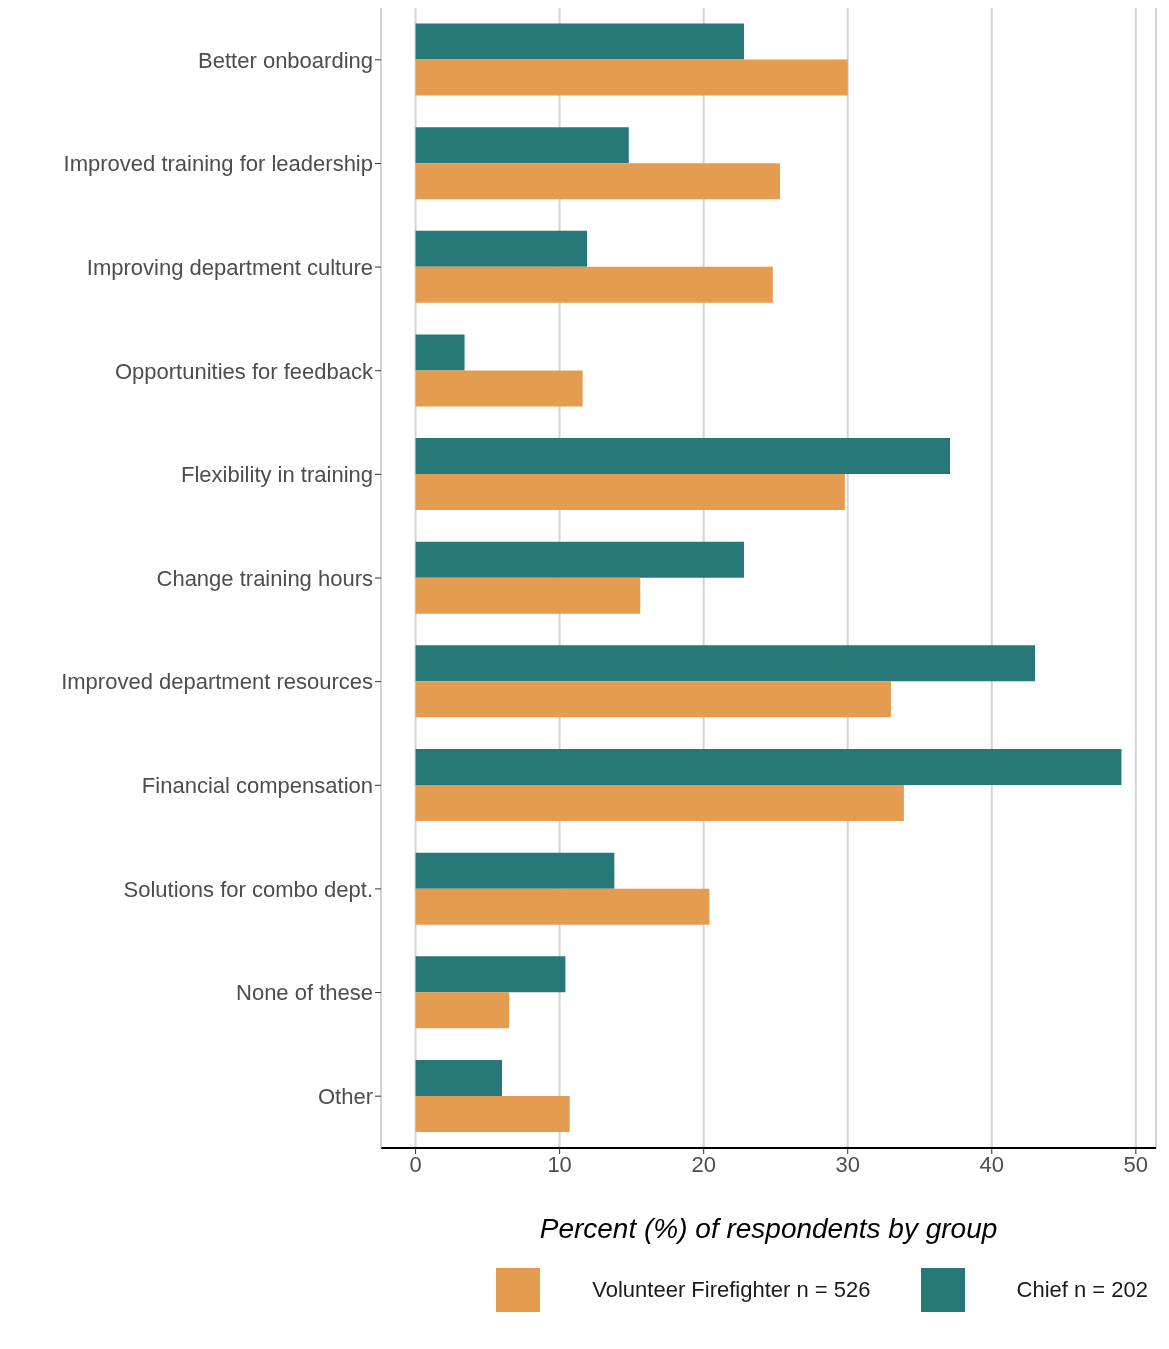  I want to click on x-axis-title: Percent (%) of respondents by group, so click(768, 1228).